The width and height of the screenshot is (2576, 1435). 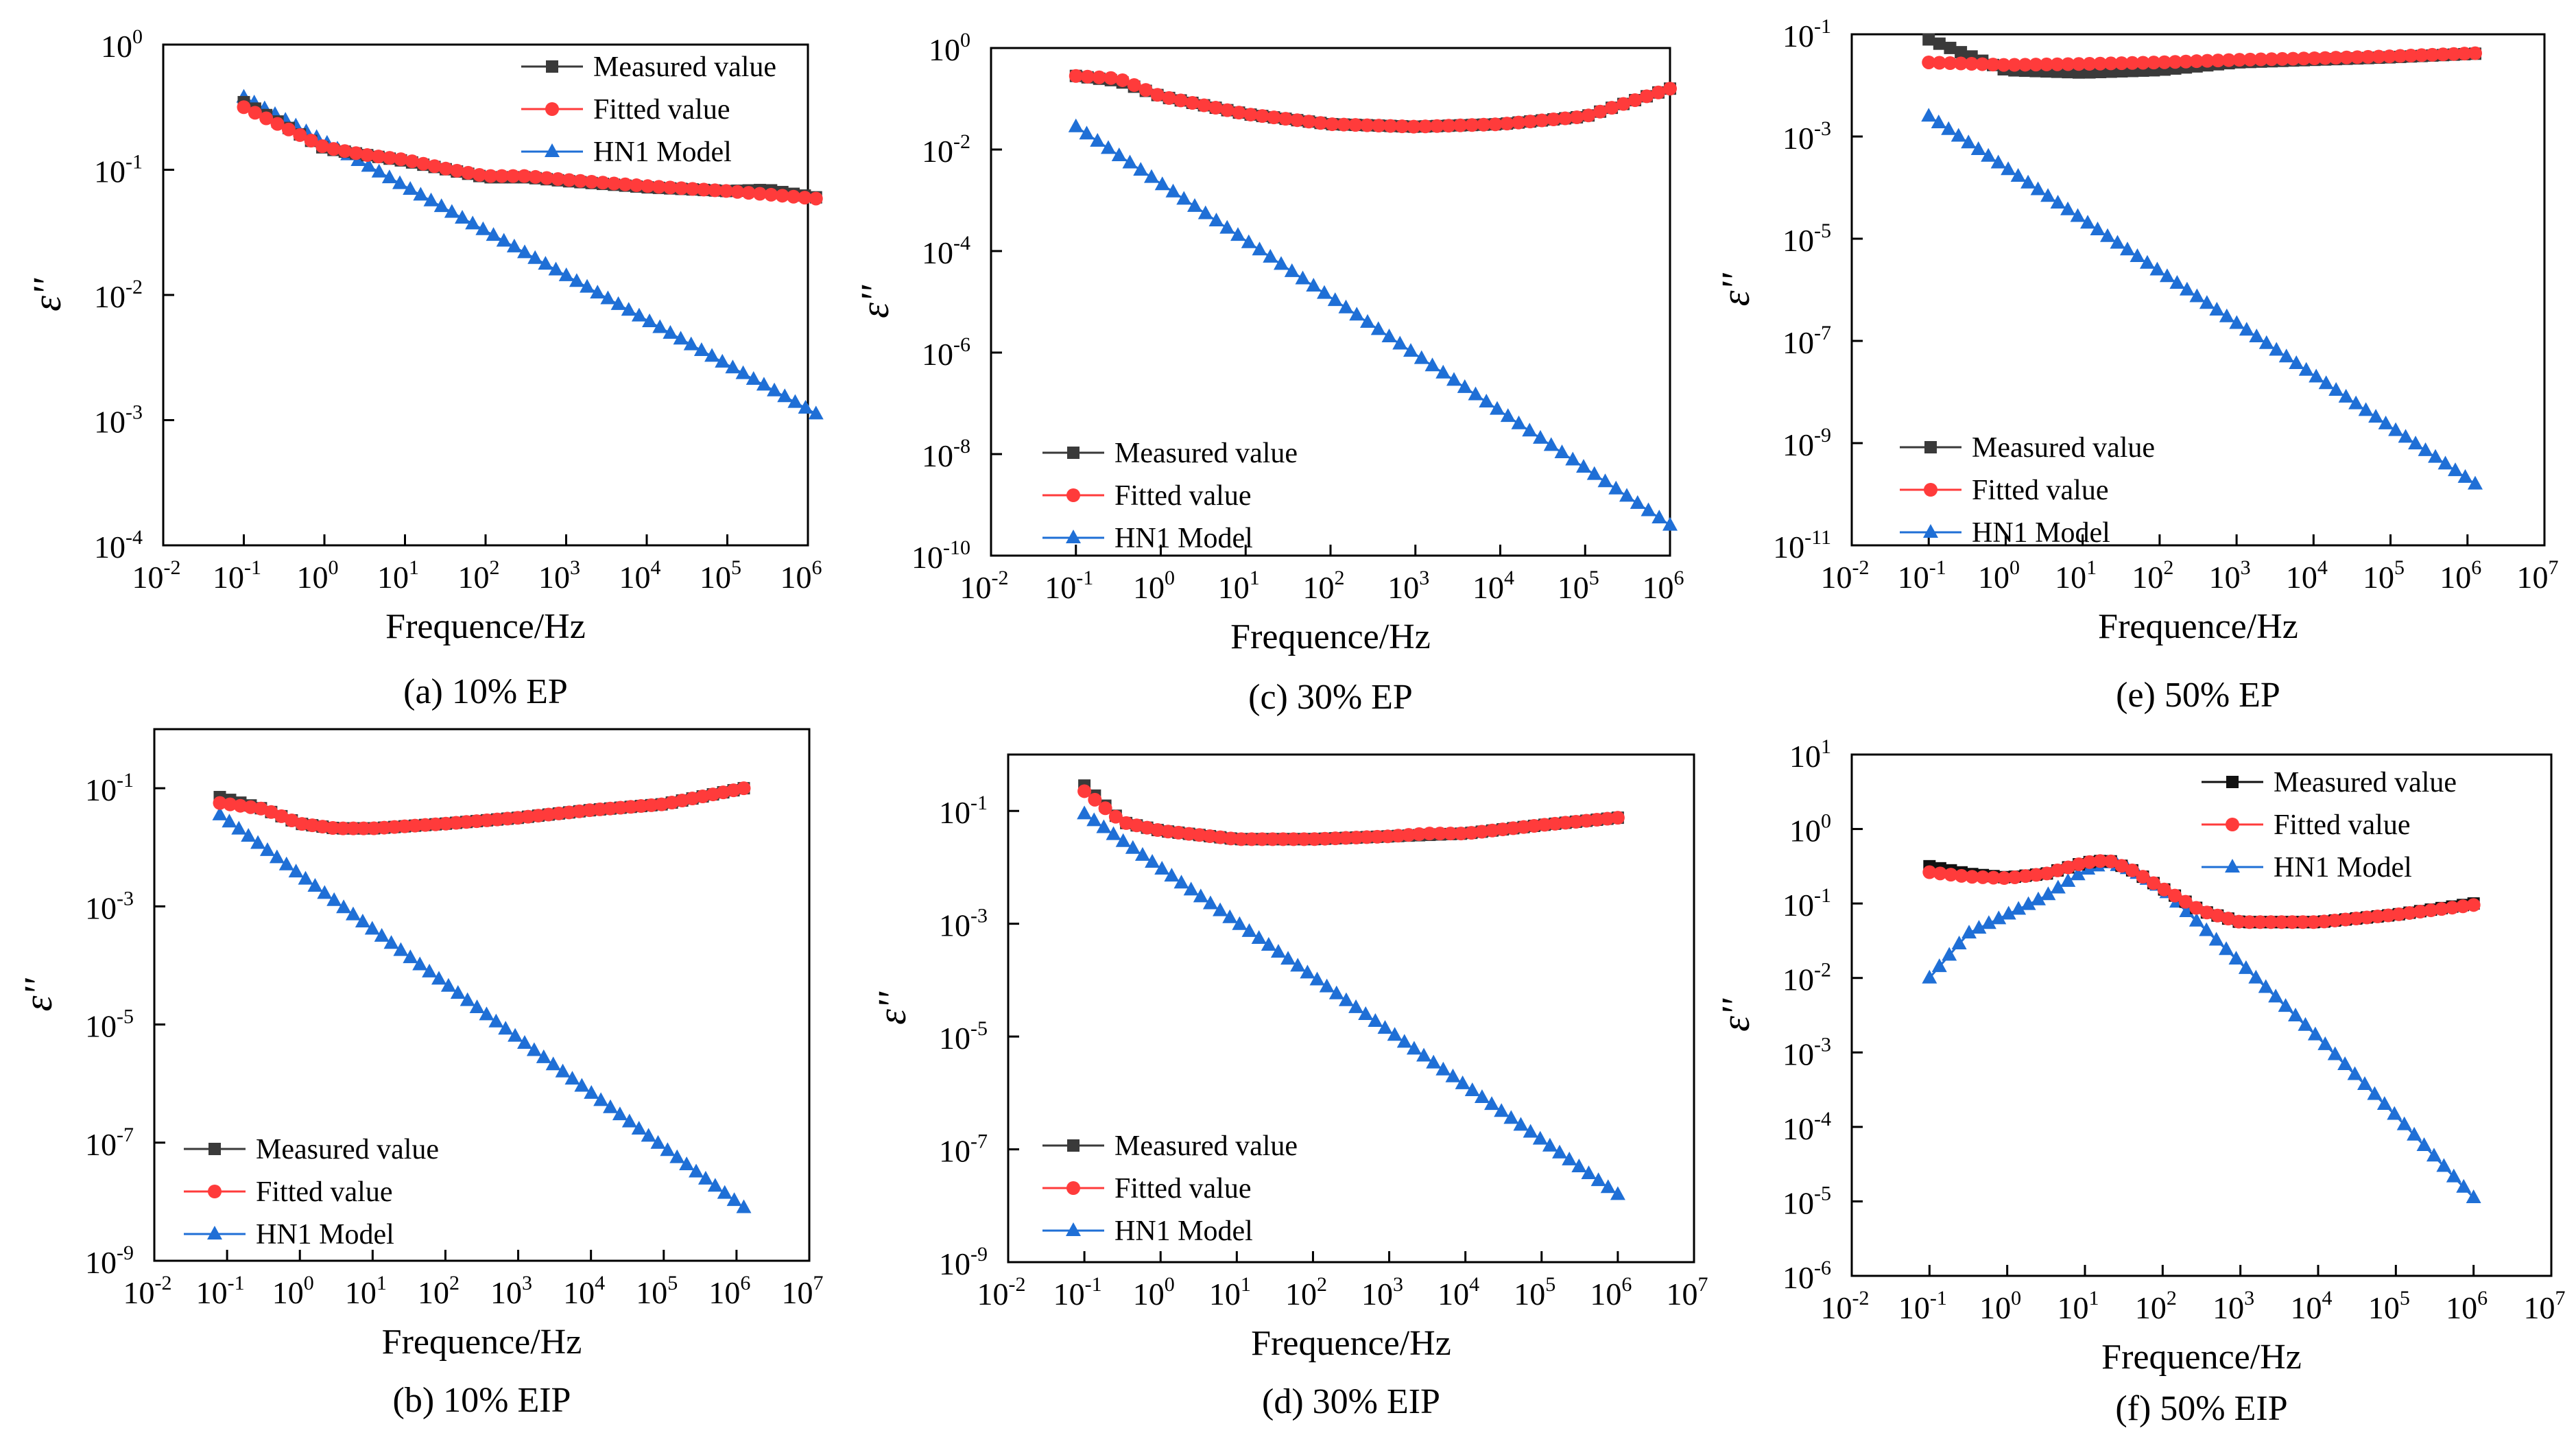 I want to click on y-tick-label: 10⁰, so click(x=122, y=45).